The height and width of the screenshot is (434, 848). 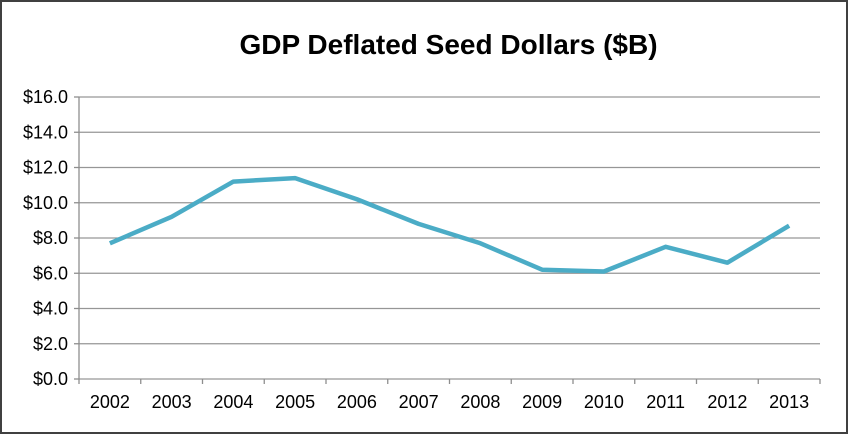 What do you see at coordinates (357, 402) in the screenshot?
I see `x-axis-tick-label: 2006` at bounding box center [357, 402].